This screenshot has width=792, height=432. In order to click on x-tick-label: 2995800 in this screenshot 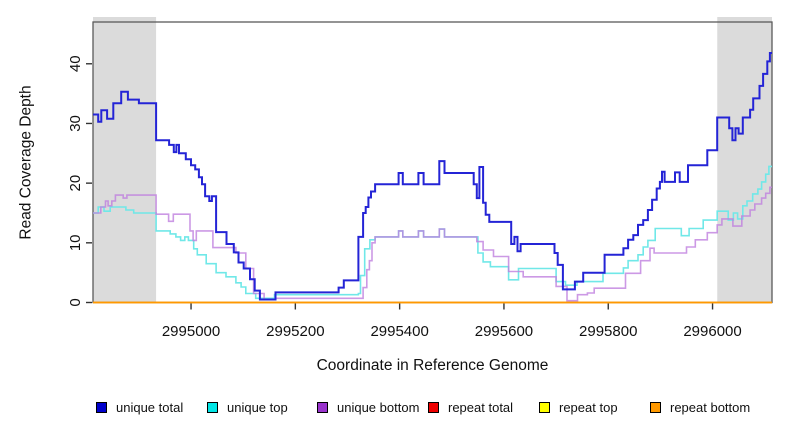, I will do `click(608, 331)`.